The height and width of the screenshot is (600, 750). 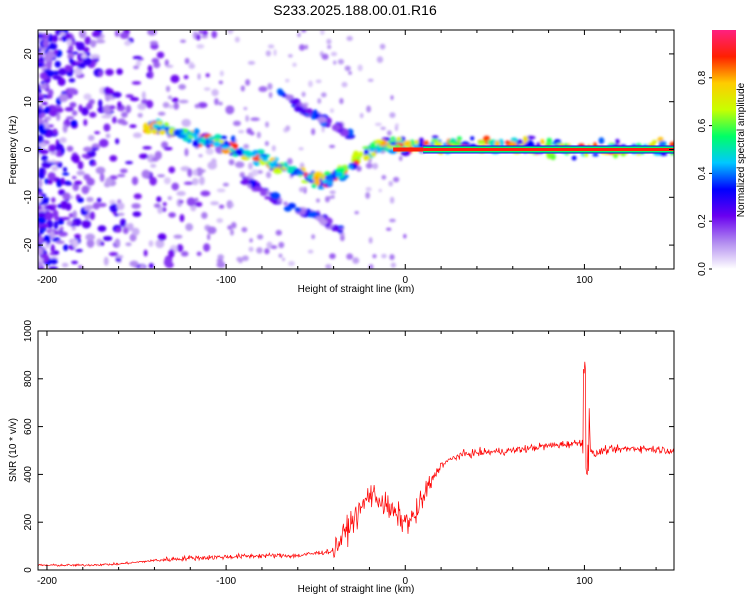 I want to click on heatmap-y-tick-label: 20, so click(x=28, y=54).